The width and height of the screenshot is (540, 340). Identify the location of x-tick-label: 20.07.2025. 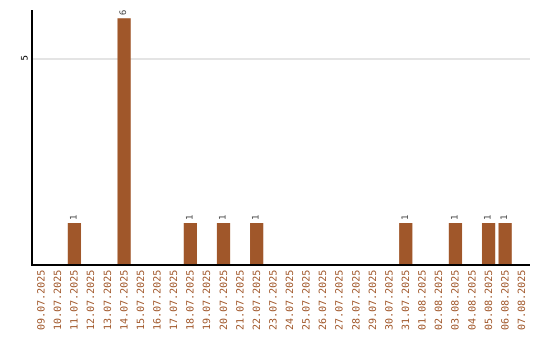
(224, 300).